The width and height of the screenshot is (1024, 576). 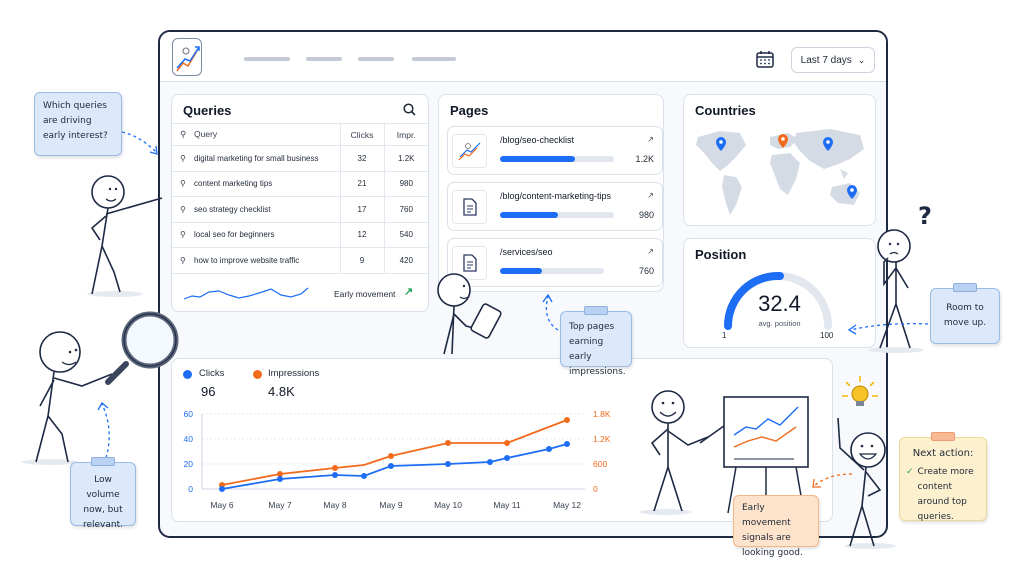 What do you see at coordinates (256, 158) in the screenshot?
I see `query-text: digital marketing for small business` at bounding box center [256, 158].